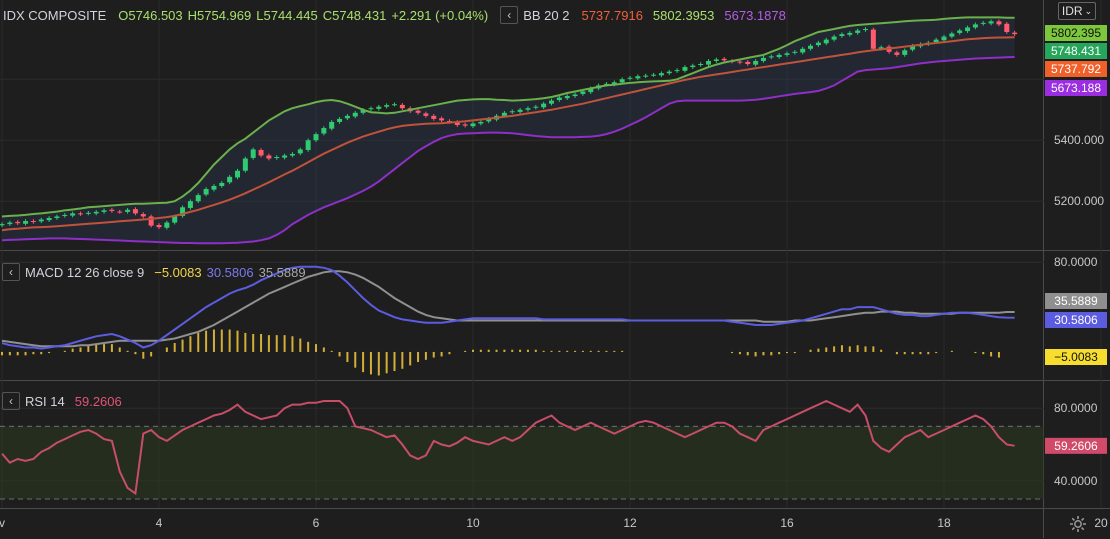  Describe the element at coordinates (11, 401) in the screenshot. I see `collapse-rsi-button: ‹` at that location.